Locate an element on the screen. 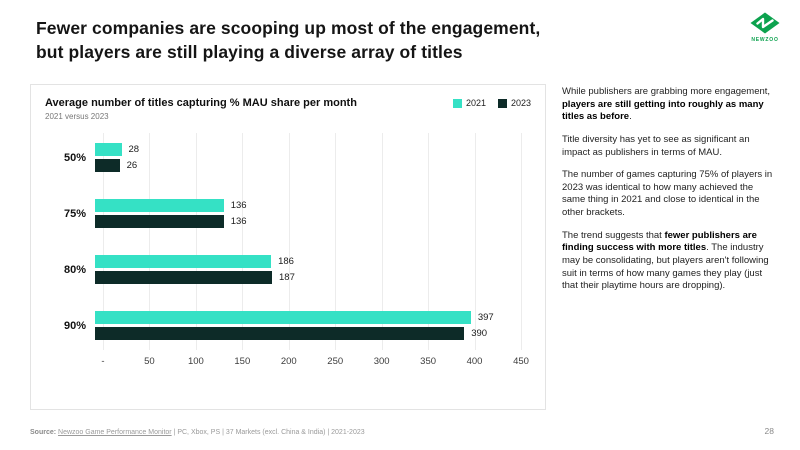  category-label: 80% is located at coordinates (74, 269).